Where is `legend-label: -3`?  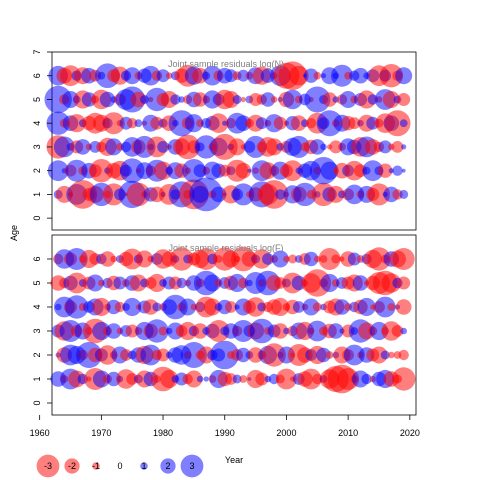 legend-label: -3 is located at coordinates (48, 466).